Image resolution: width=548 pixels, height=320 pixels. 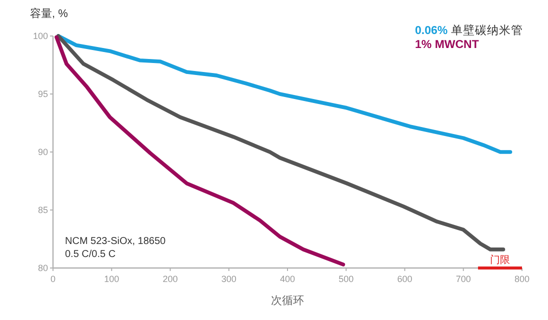 What do you see at coordinates (469, 30) in the screenshot?
I see `text: 0.06% 单壁碳纳米管` at bounding box center [469, 30].